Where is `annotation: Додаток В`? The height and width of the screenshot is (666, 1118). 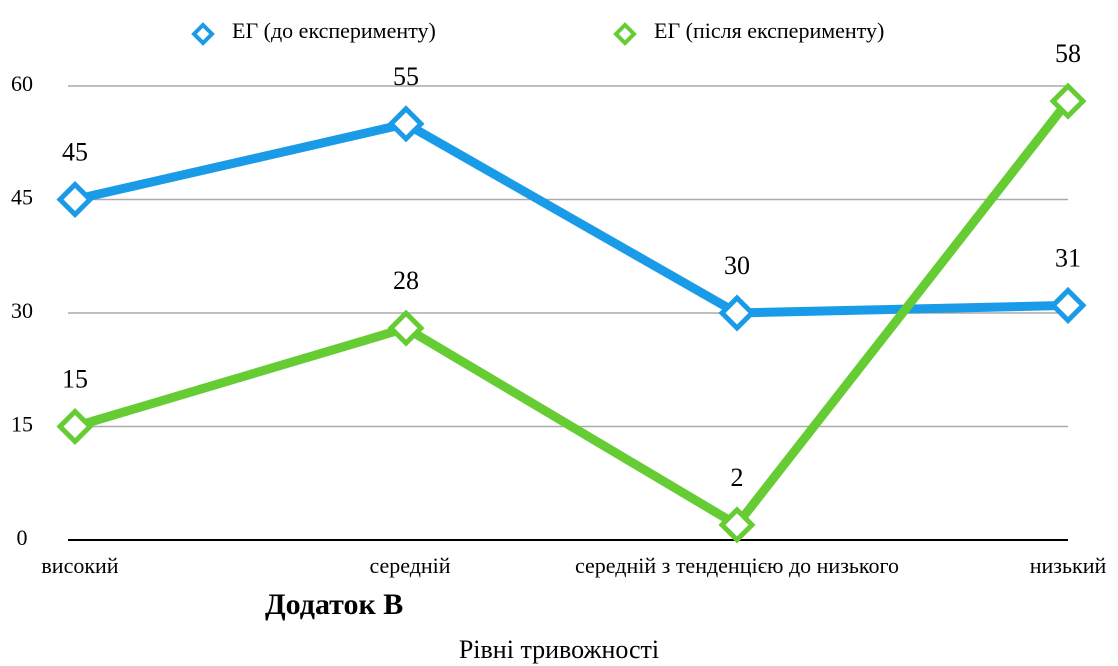 annotation: Додаток В is located at coordinates (334, 604).